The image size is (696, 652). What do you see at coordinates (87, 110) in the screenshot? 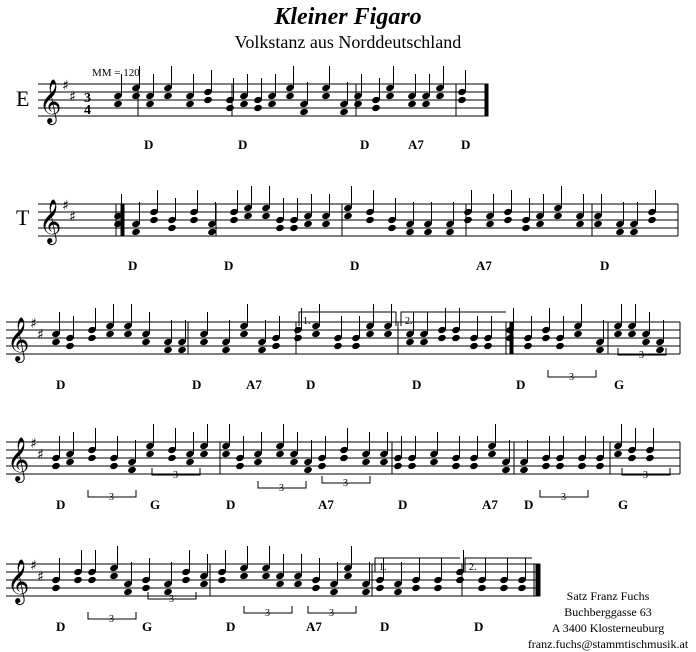
I see `time-signature-denominator: 4` at bounding box center [87, 110].